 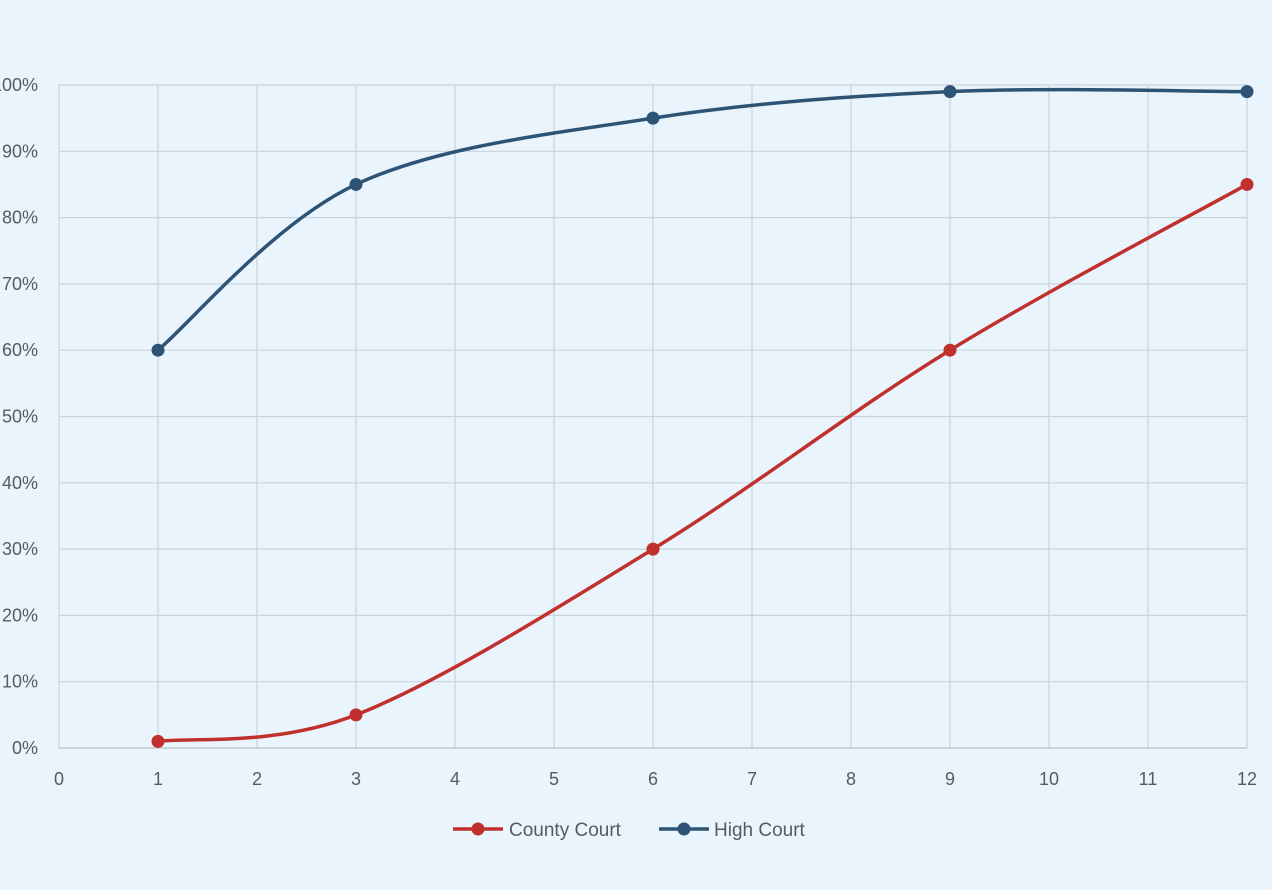 I want to click on x-tick-label: 9, so click(x=950, y=779).